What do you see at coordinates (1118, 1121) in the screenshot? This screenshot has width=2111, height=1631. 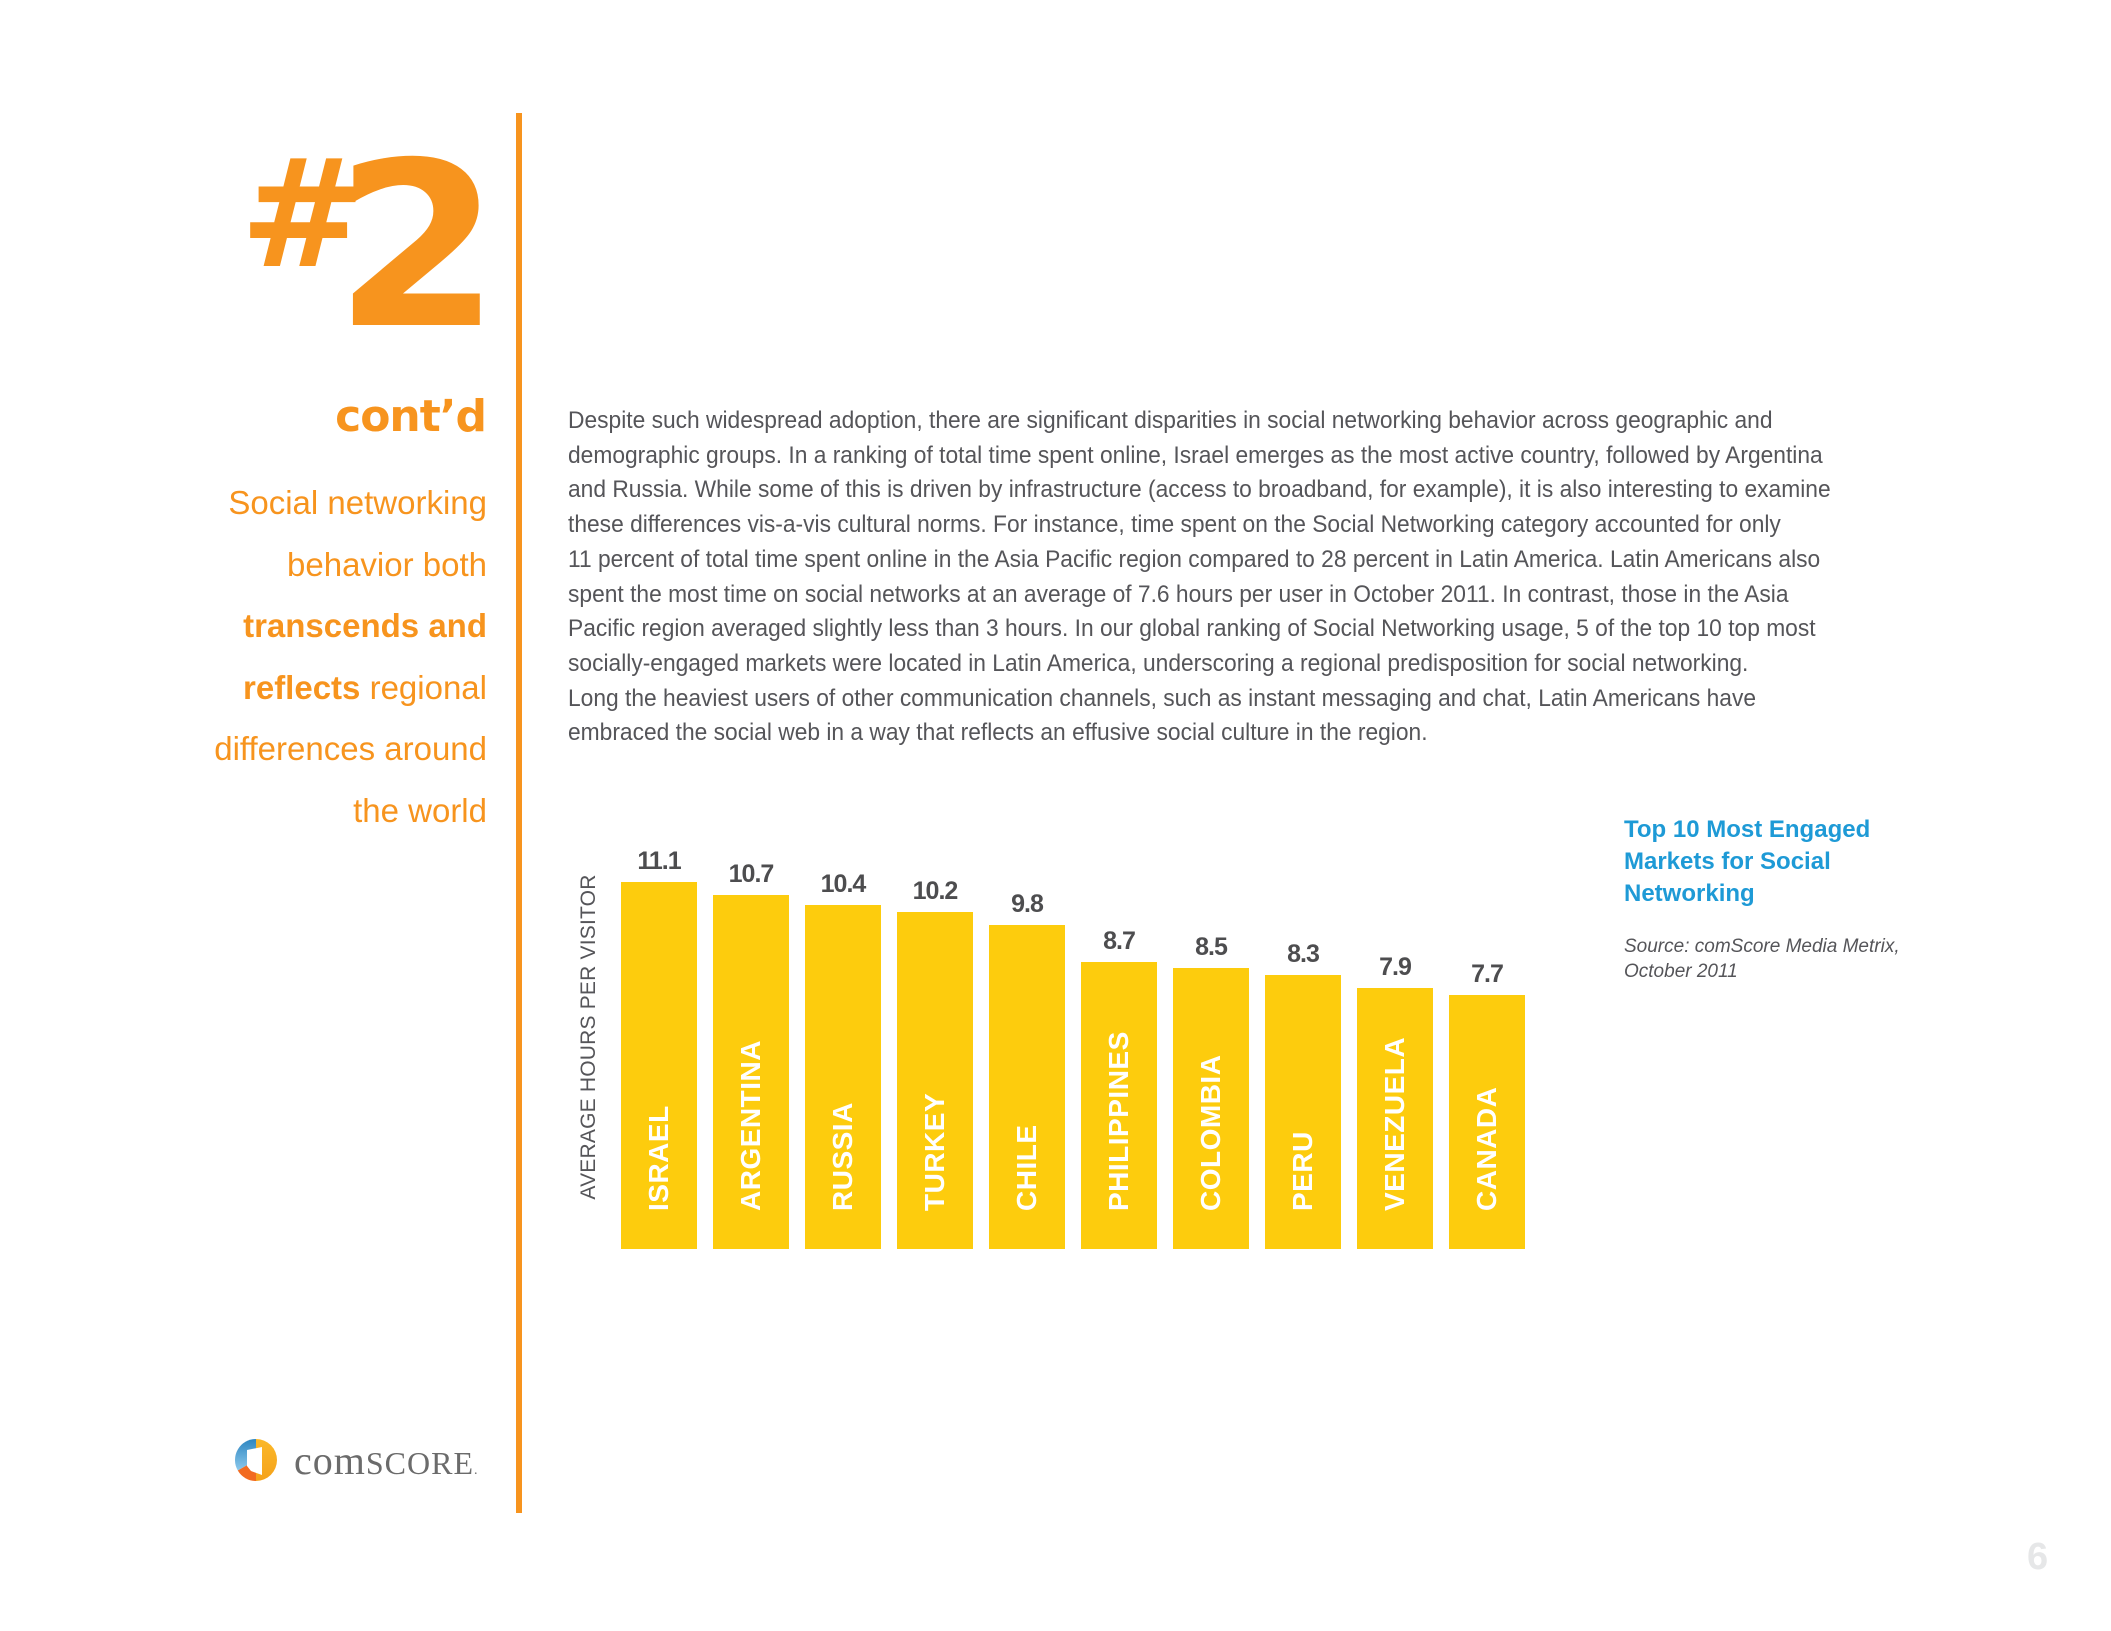 I see `bar-category-label: PHILIPPINES` at bounding box center [1118, 1121].